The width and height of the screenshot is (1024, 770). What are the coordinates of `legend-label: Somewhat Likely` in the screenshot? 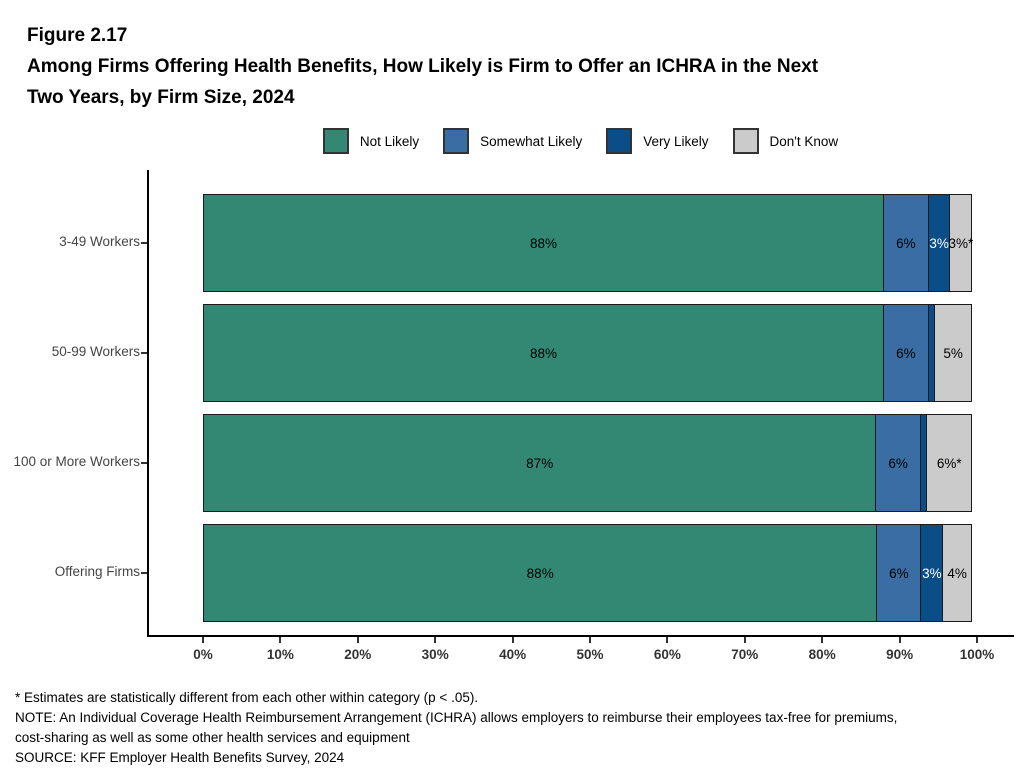 It's located at (531, 141).